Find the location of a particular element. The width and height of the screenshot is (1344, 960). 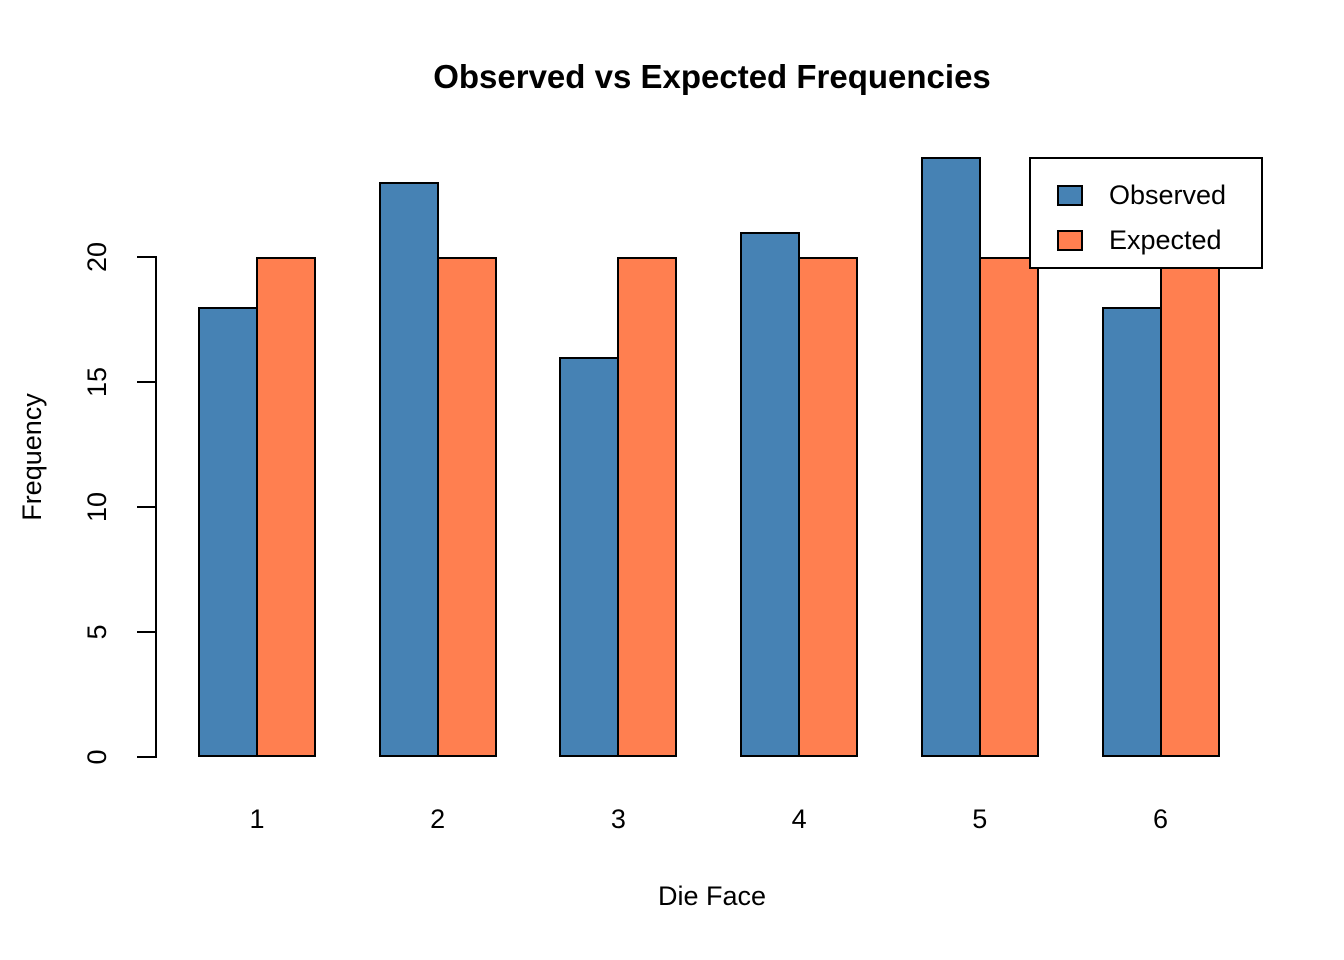

x-tick-label-6: 6 is located at coordinates (1160, 819).